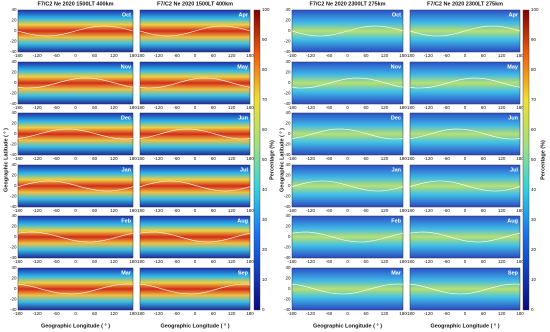  Describe the element at coordinates (532, 309) in the screenshot. I see `colorbar-tick-label: 0` at that location.